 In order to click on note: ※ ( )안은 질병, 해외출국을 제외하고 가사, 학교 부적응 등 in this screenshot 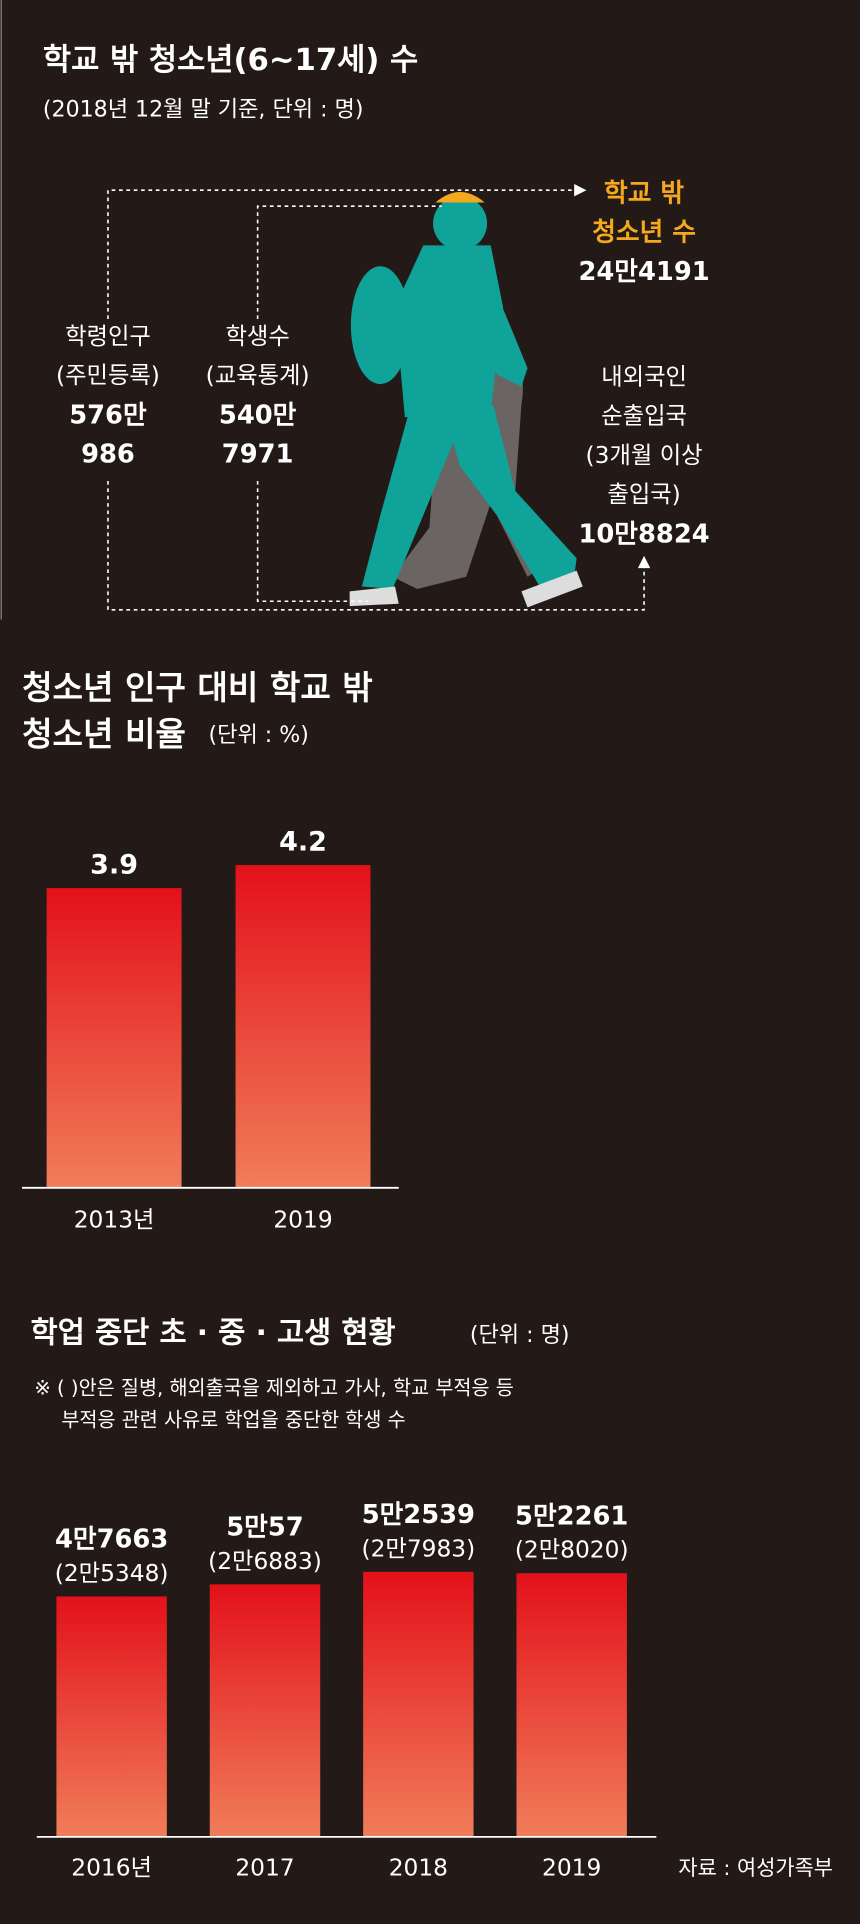, I will do `click(273, 1388)`.